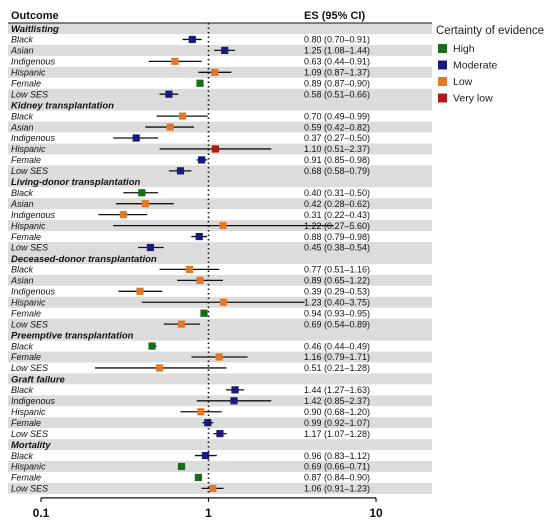 The height and width of the screenshot is (524, 550). Describe the element at coordinates (475, 66) in the screenshot. I see `legend-label-moderate: Moderate` at that location.